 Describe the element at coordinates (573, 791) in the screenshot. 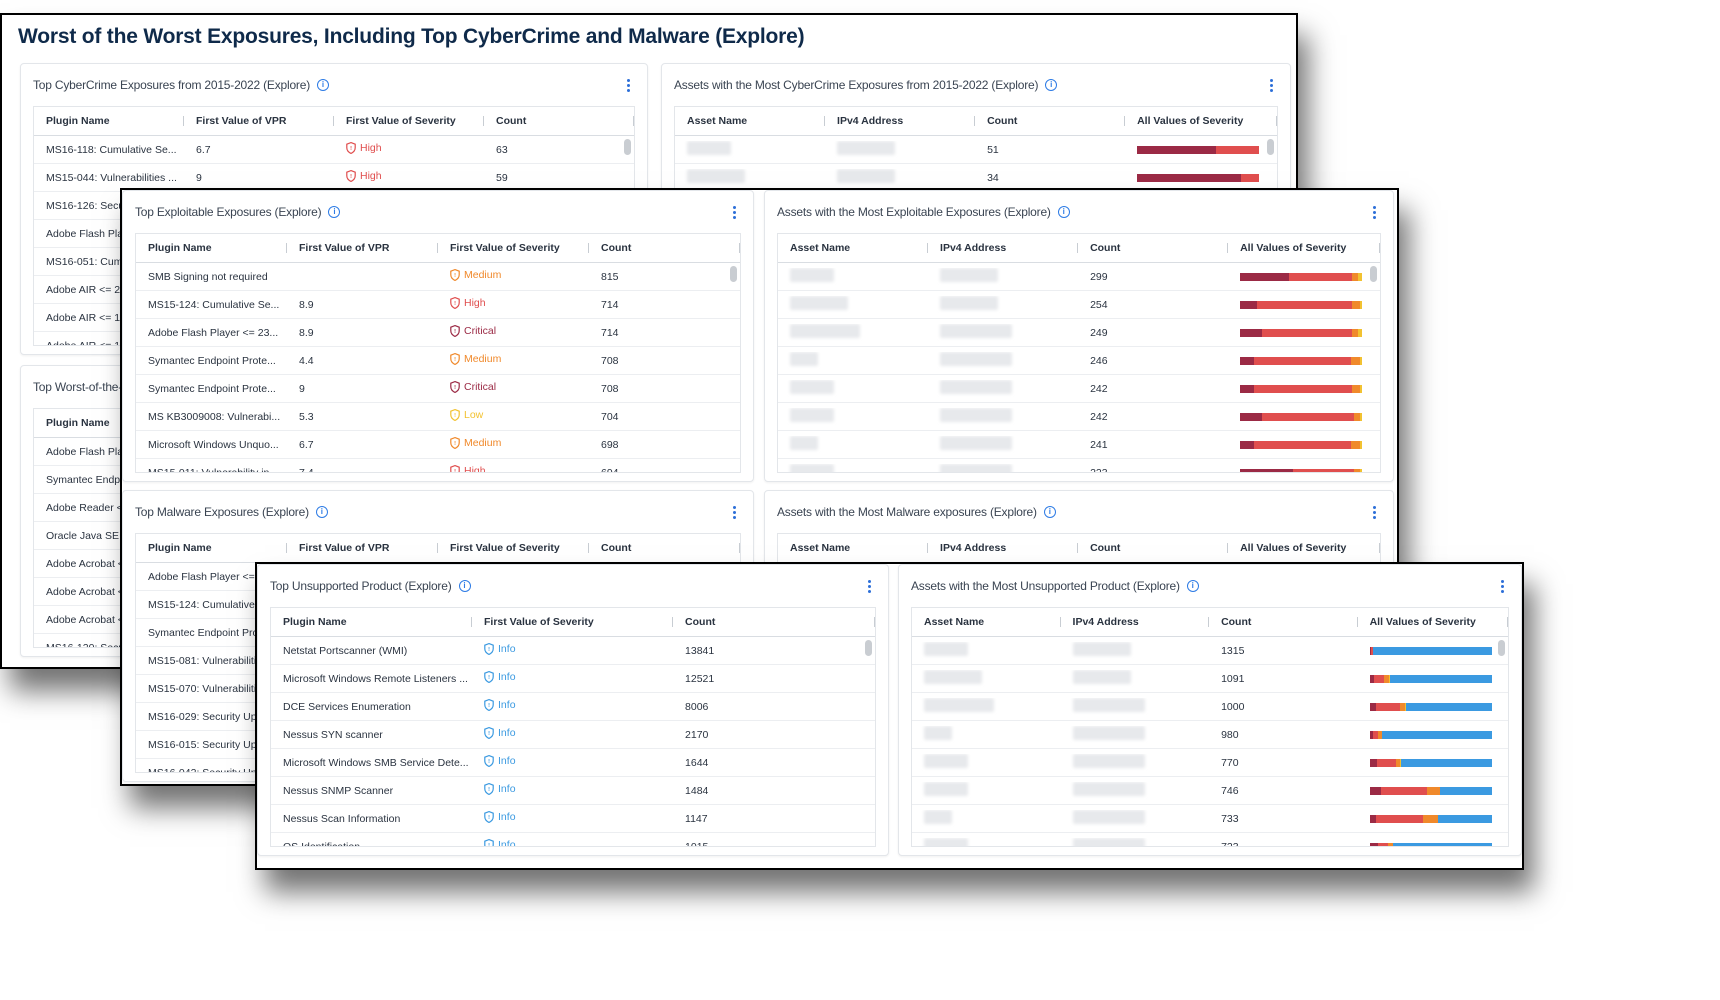

I see `table-row: Nessus SNMP Scanner! Info 1484` at that location.